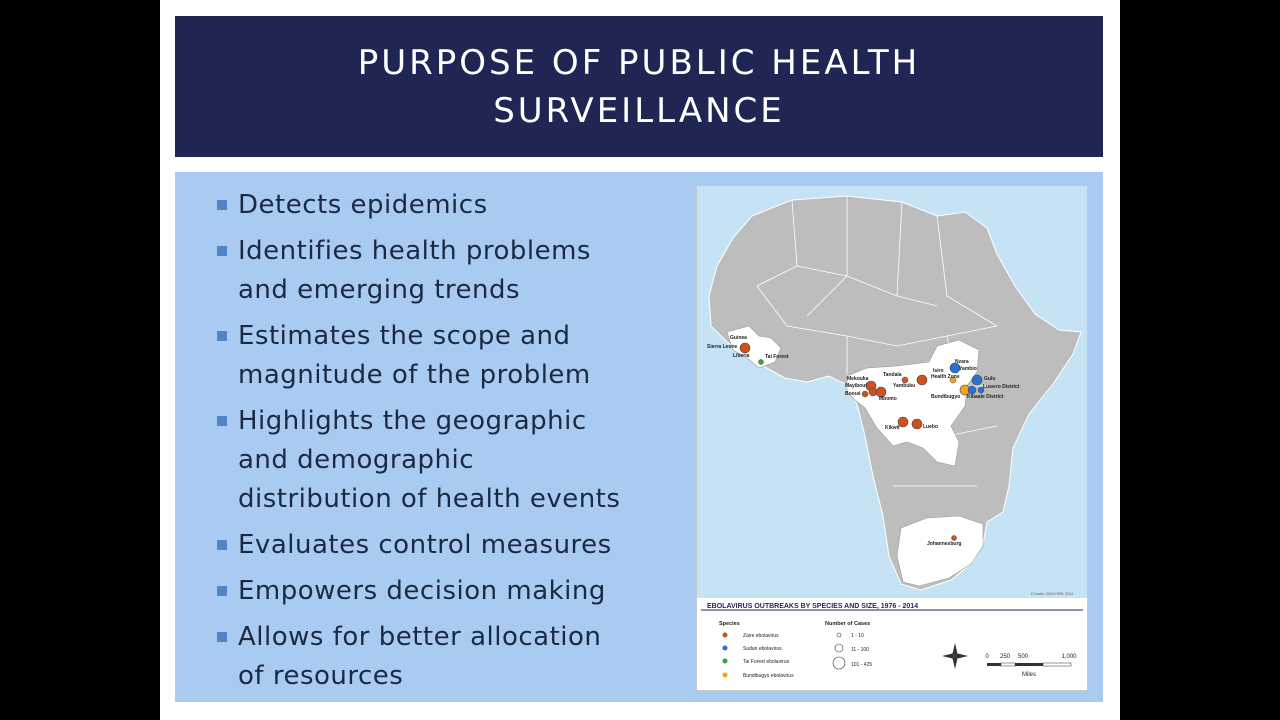 The image size is (1280, 720). I want to click on bullet-text: Evaluates control measures, so click(425, 545).